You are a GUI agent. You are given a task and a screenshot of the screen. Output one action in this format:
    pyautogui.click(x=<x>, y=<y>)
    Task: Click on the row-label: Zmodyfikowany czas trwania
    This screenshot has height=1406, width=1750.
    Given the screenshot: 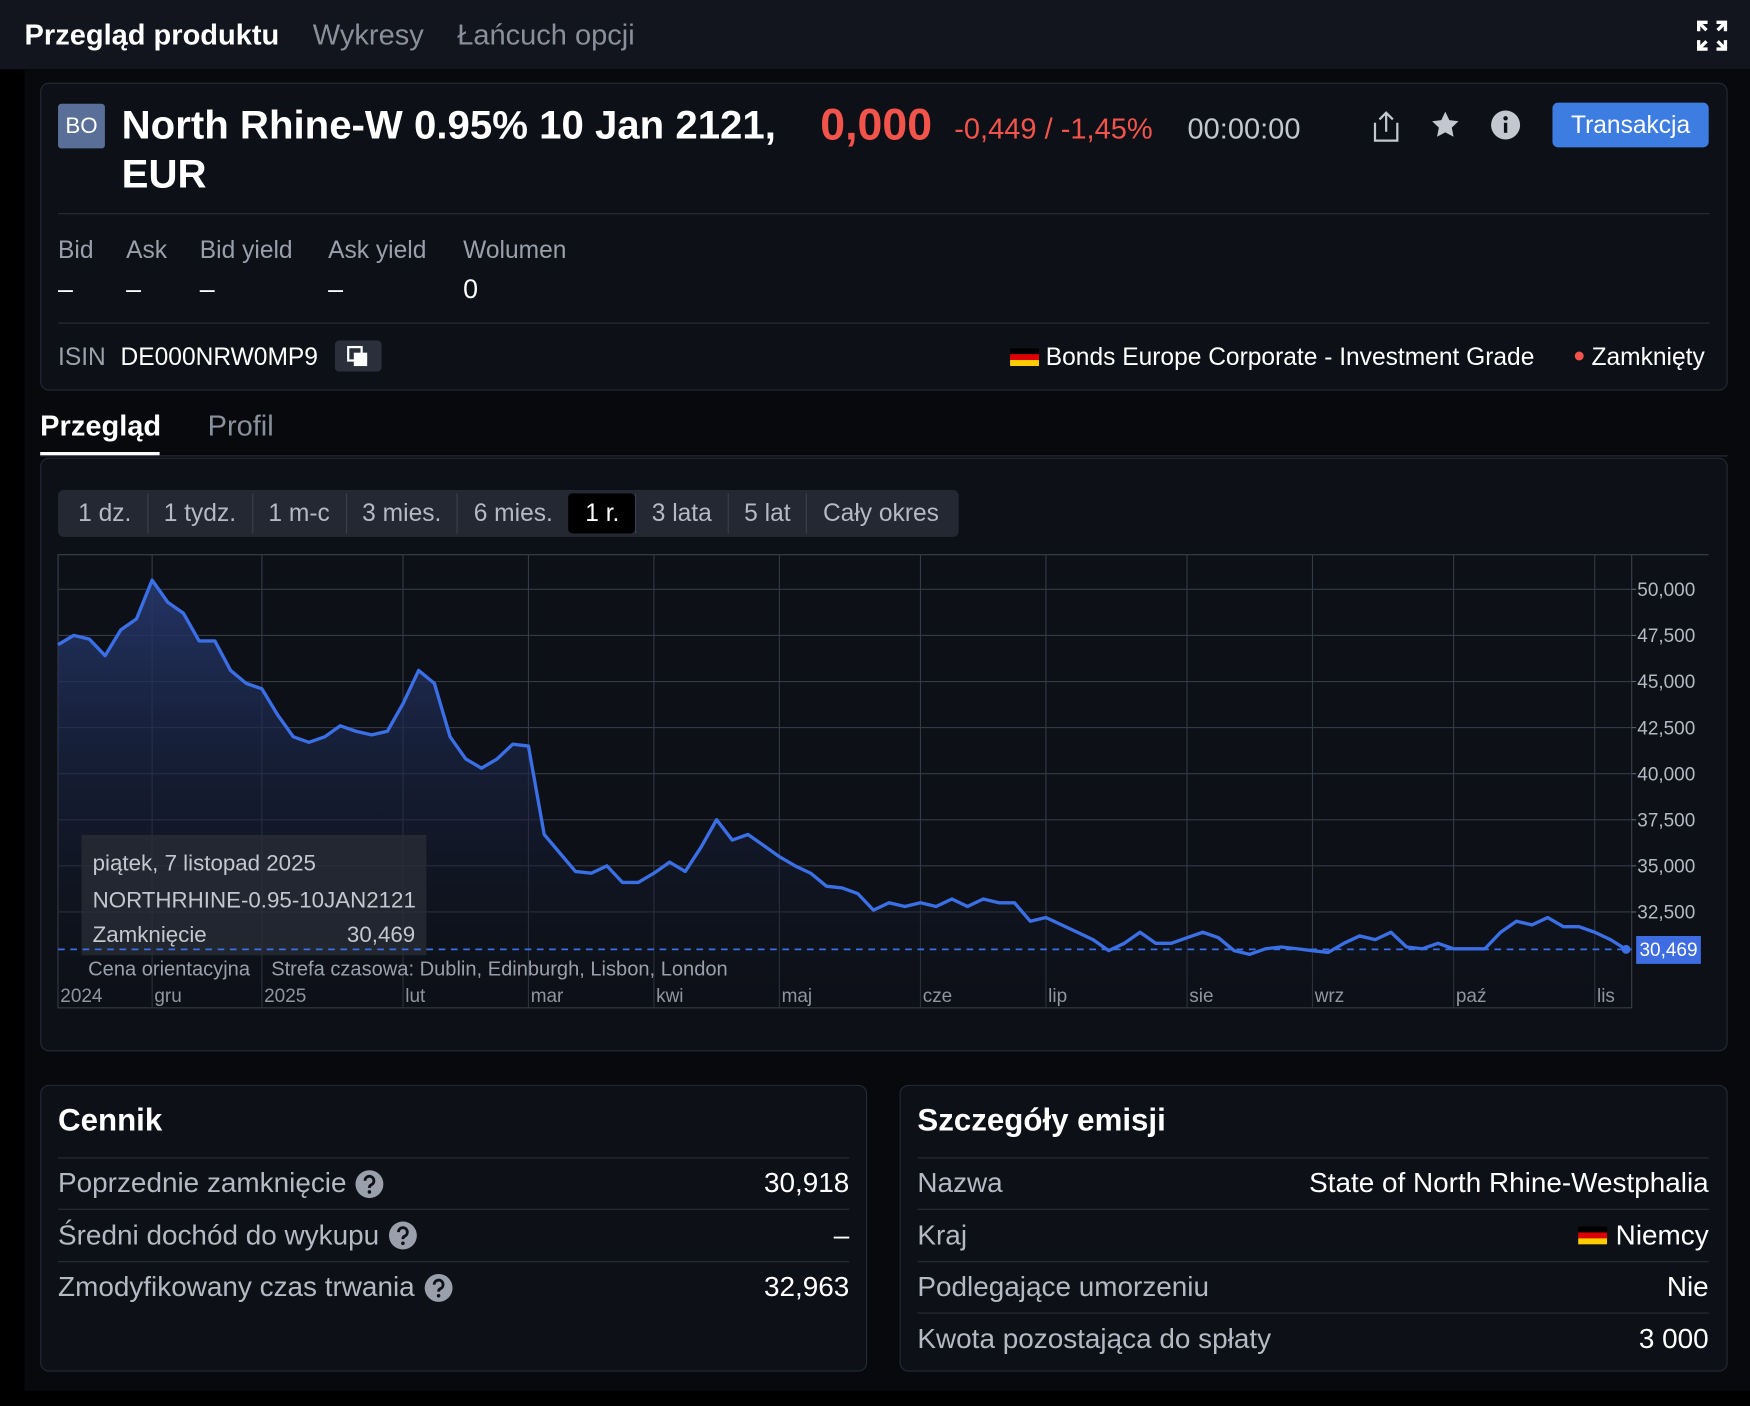 What is the action you would take?
    pyautogui.click(x=255, y=1287)
    